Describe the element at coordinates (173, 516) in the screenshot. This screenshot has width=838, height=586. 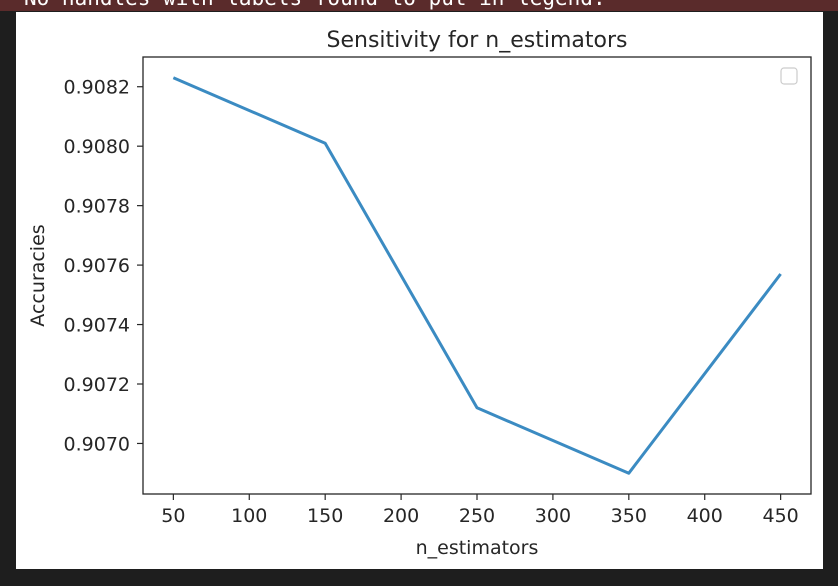
I see `x-tick-label: 50` at that location.